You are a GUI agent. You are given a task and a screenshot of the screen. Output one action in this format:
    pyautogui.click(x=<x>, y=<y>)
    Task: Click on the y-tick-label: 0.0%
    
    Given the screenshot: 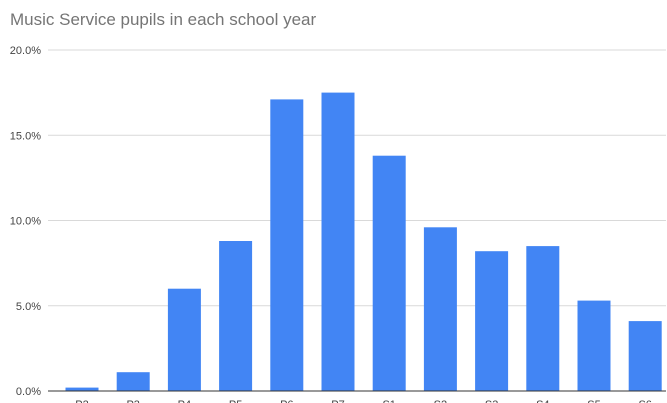 What is the action you would take?
    pyautogui.click(x=28, y=392)
    